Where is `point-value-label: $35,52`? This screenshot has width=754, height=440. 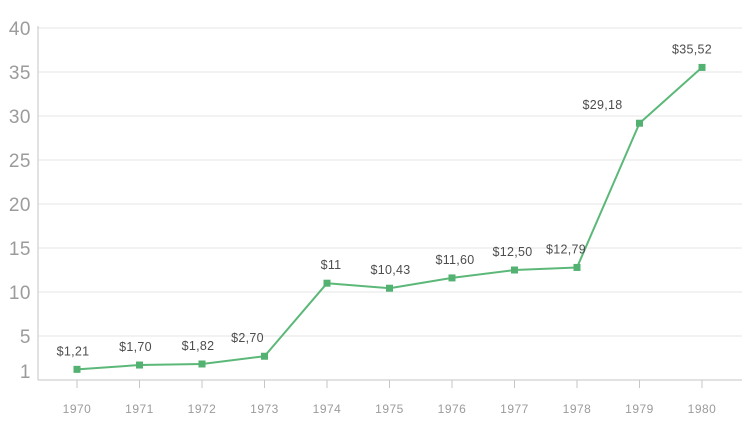
point-value-label: $35,52 is located at coordinates (692, 49).